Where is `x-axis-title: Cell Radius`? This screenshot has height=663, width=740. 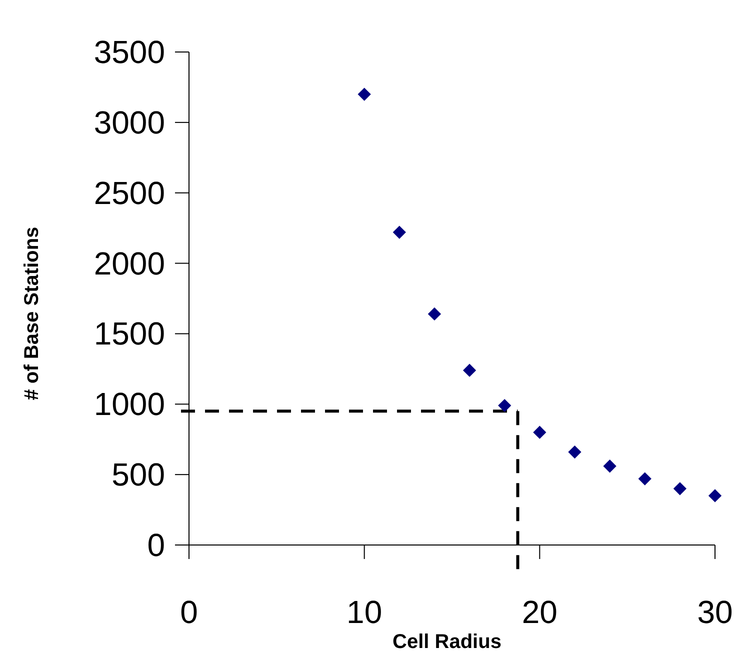 x-axis-title: Cell Radius is located at coordinates (447, 642).